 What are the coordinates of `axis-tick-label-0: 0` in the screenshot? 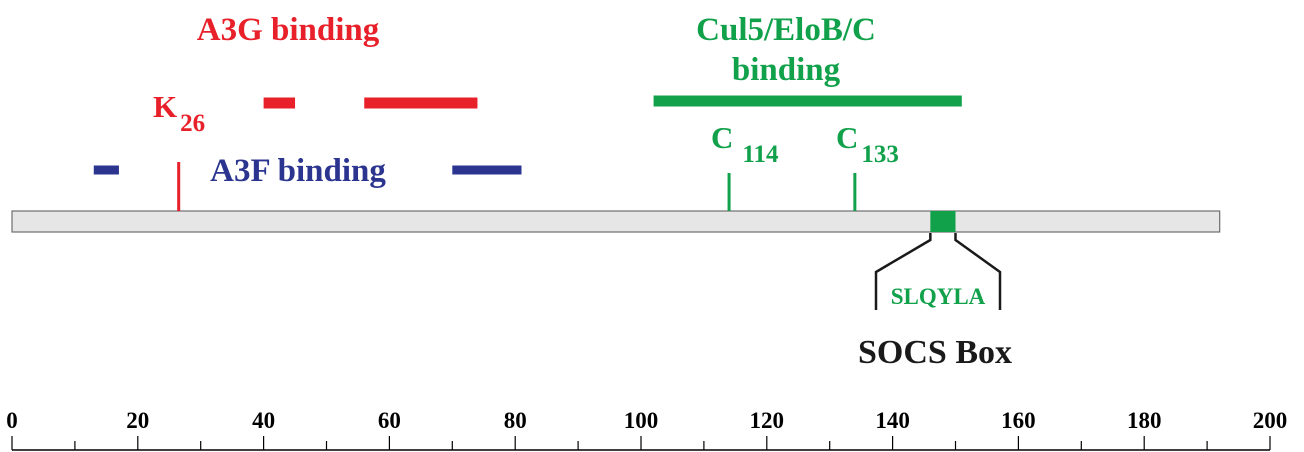 It's located at (12, 420).